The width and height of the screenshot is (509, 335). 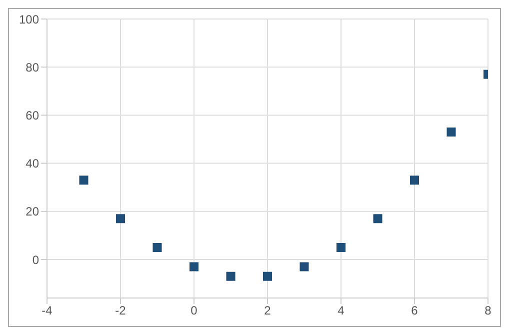 I want to click on x-tick-label: 2, so click(x=268, y=311).